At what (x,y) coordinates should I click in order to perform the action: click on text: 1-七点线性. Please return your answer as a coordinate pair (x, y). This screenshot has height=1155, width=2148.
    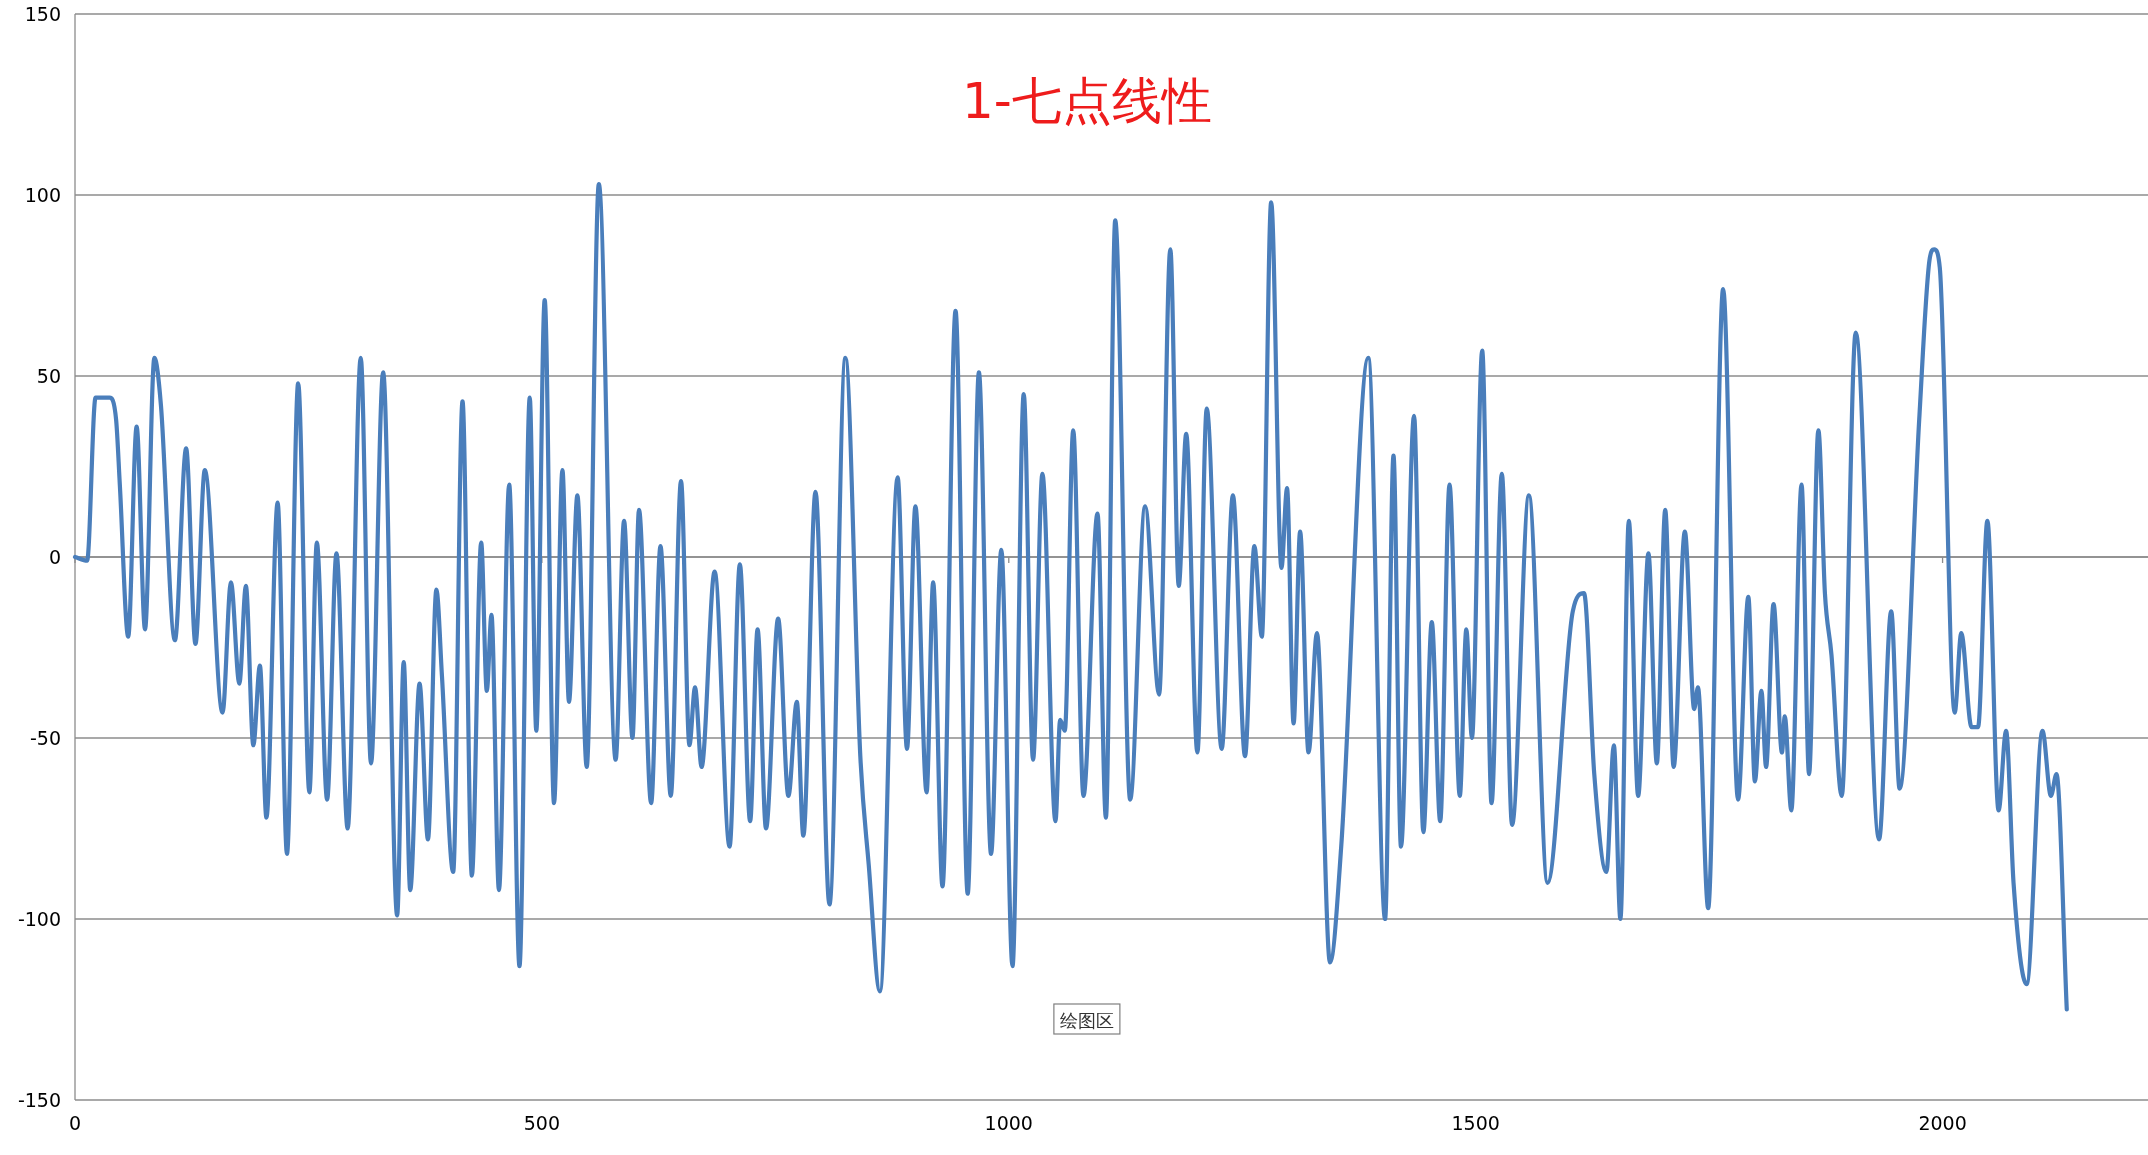
    Looking at the image, I should click on (1086, 101).